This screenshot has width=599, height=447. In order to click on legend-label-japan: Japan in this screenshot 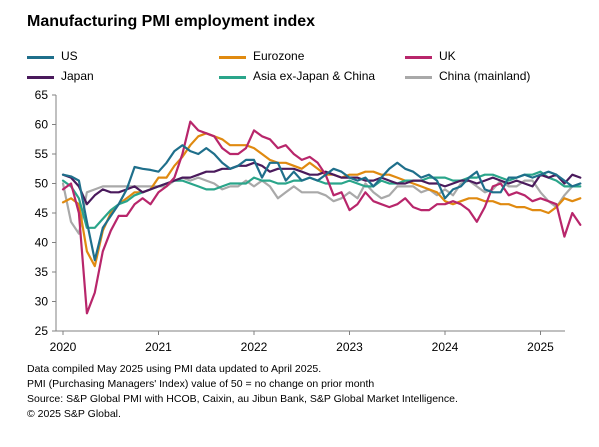, I will do `click(77, 76)`.